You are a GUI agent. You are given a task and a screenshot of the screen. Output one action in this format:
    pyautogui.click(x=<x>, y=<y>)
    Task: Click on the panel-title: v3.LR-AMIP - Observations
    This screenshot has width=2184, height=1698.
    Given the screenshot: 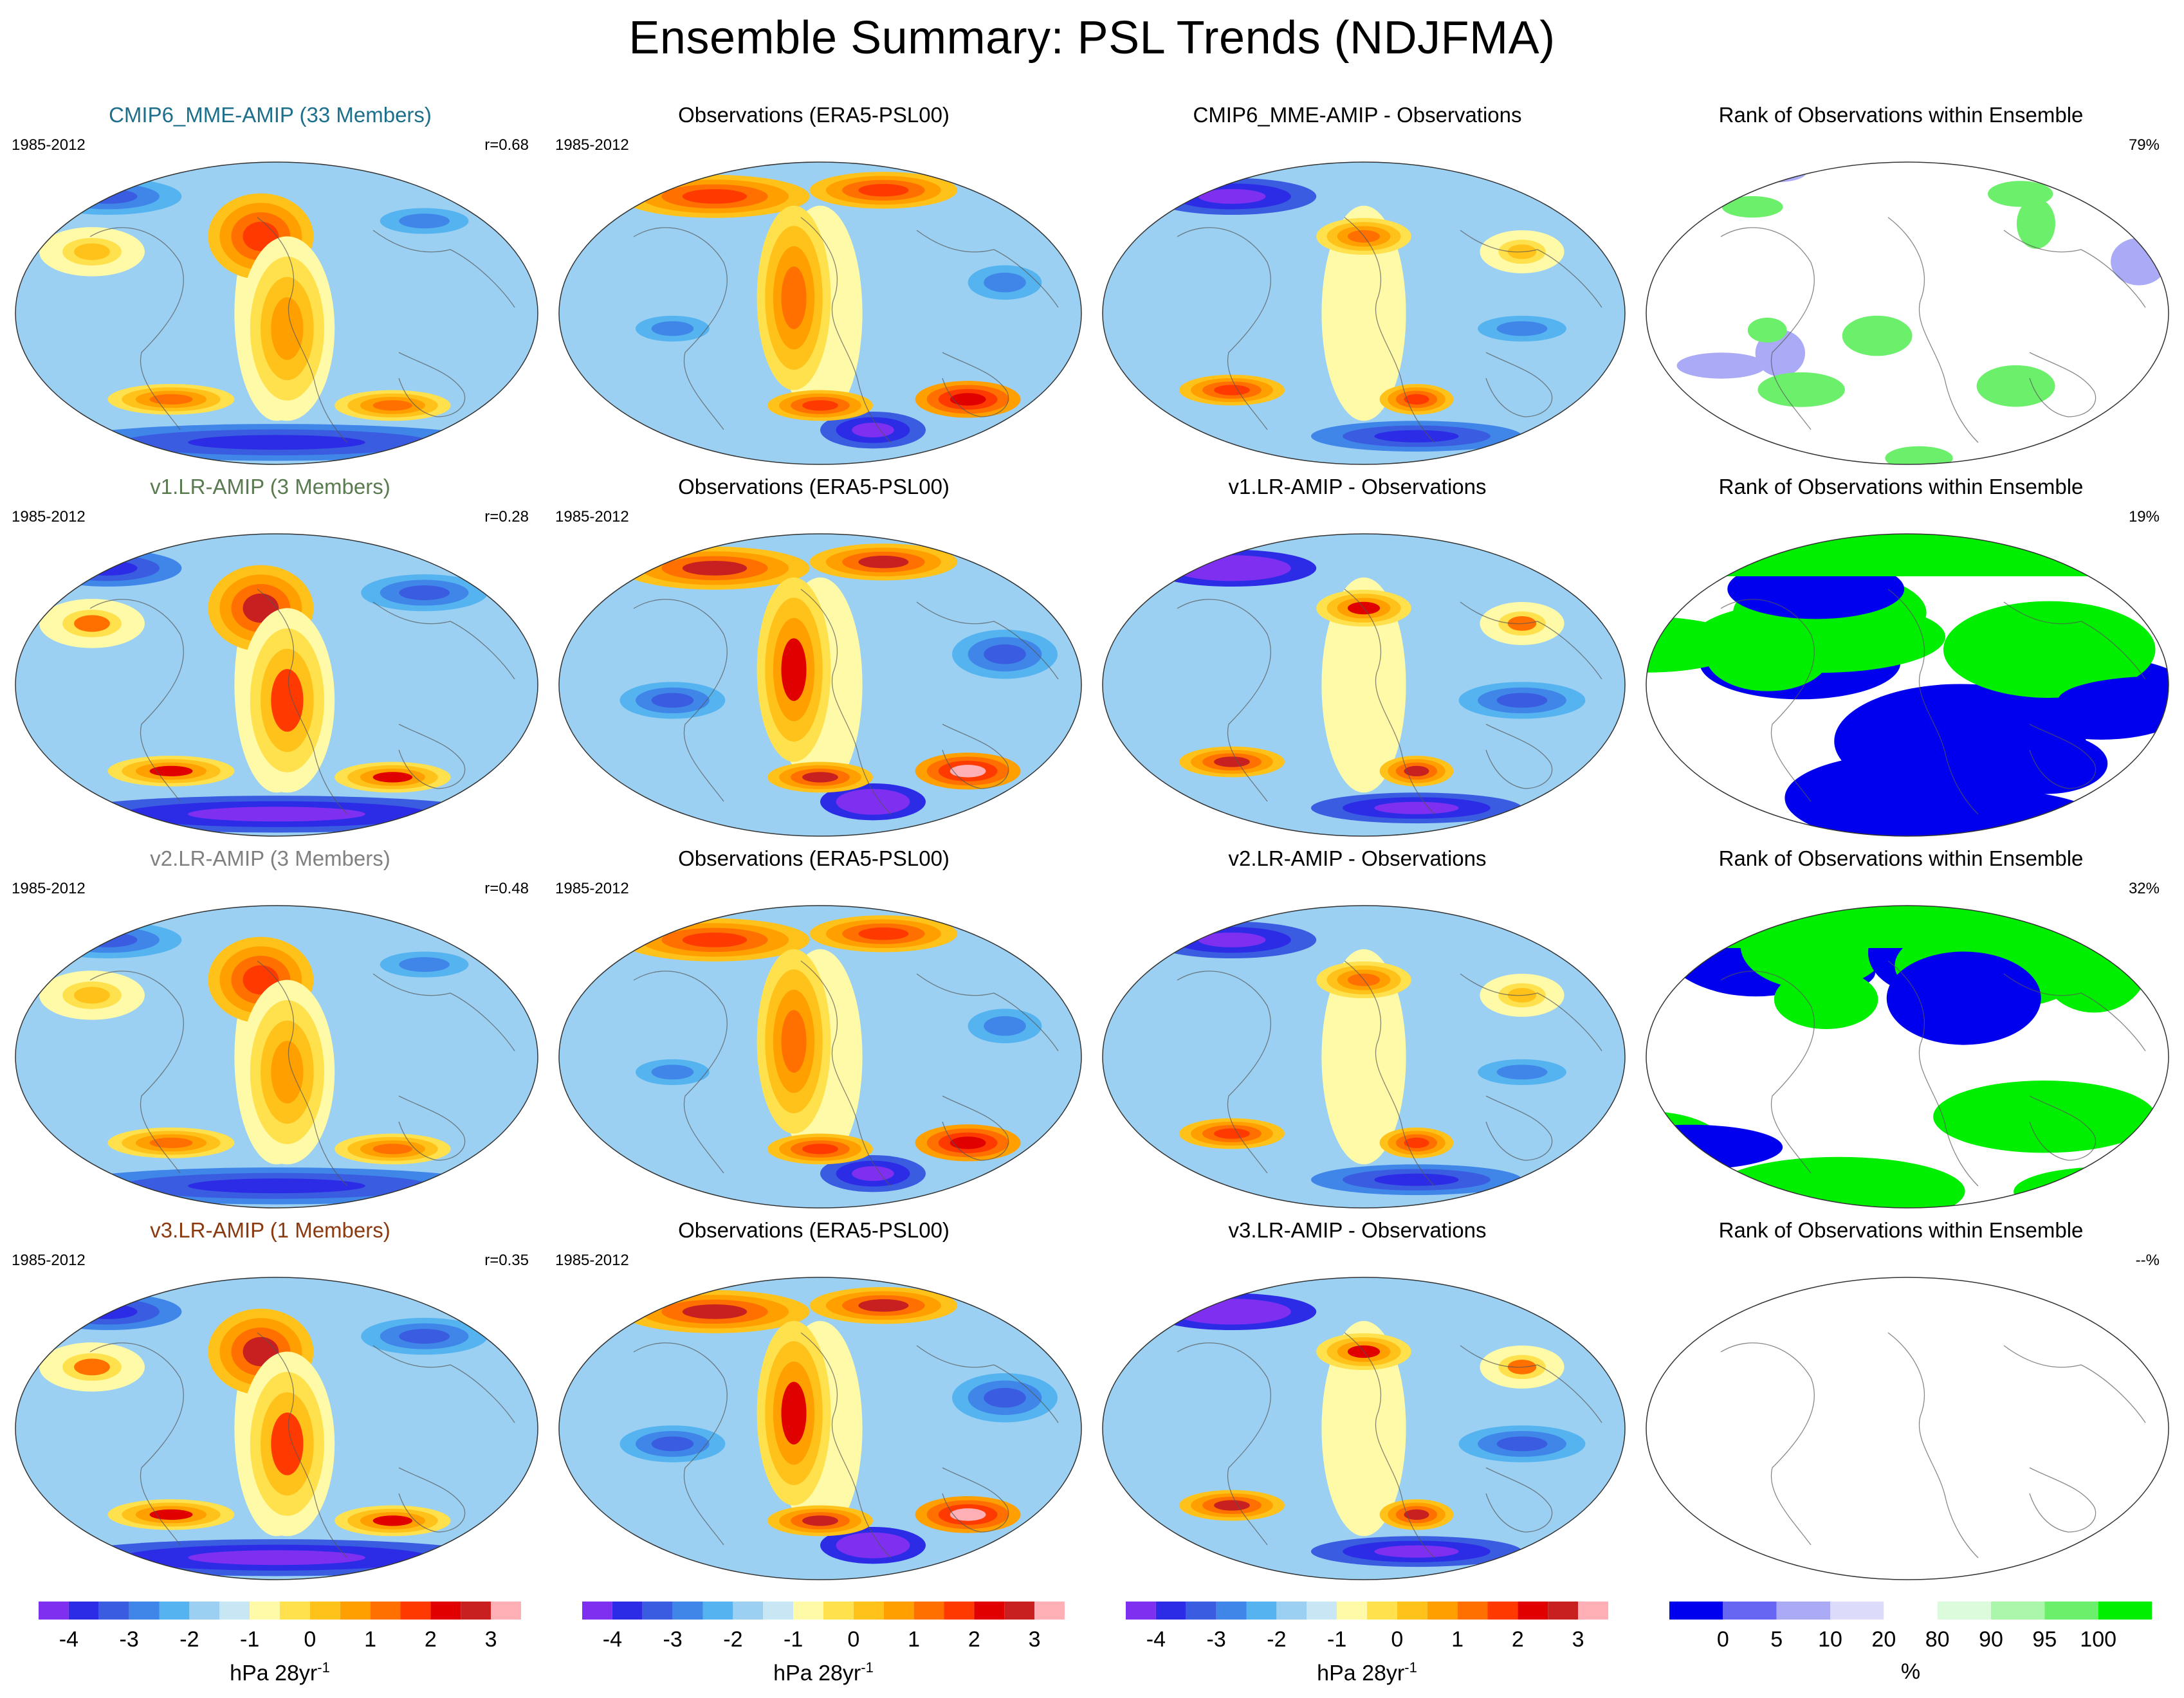 What is the action you would take?
    pyautogui.click(x=1358, y=1230)
    